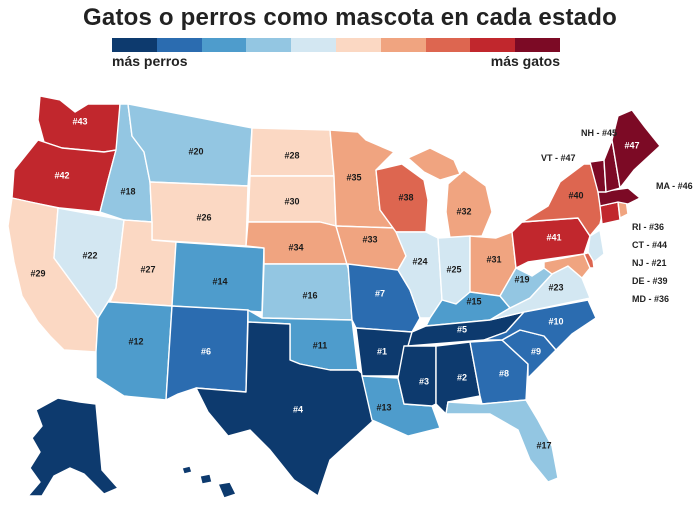 This screenshot has width=700, height=516. I want to click on rank-label-UT: #27, so click(147, 269).